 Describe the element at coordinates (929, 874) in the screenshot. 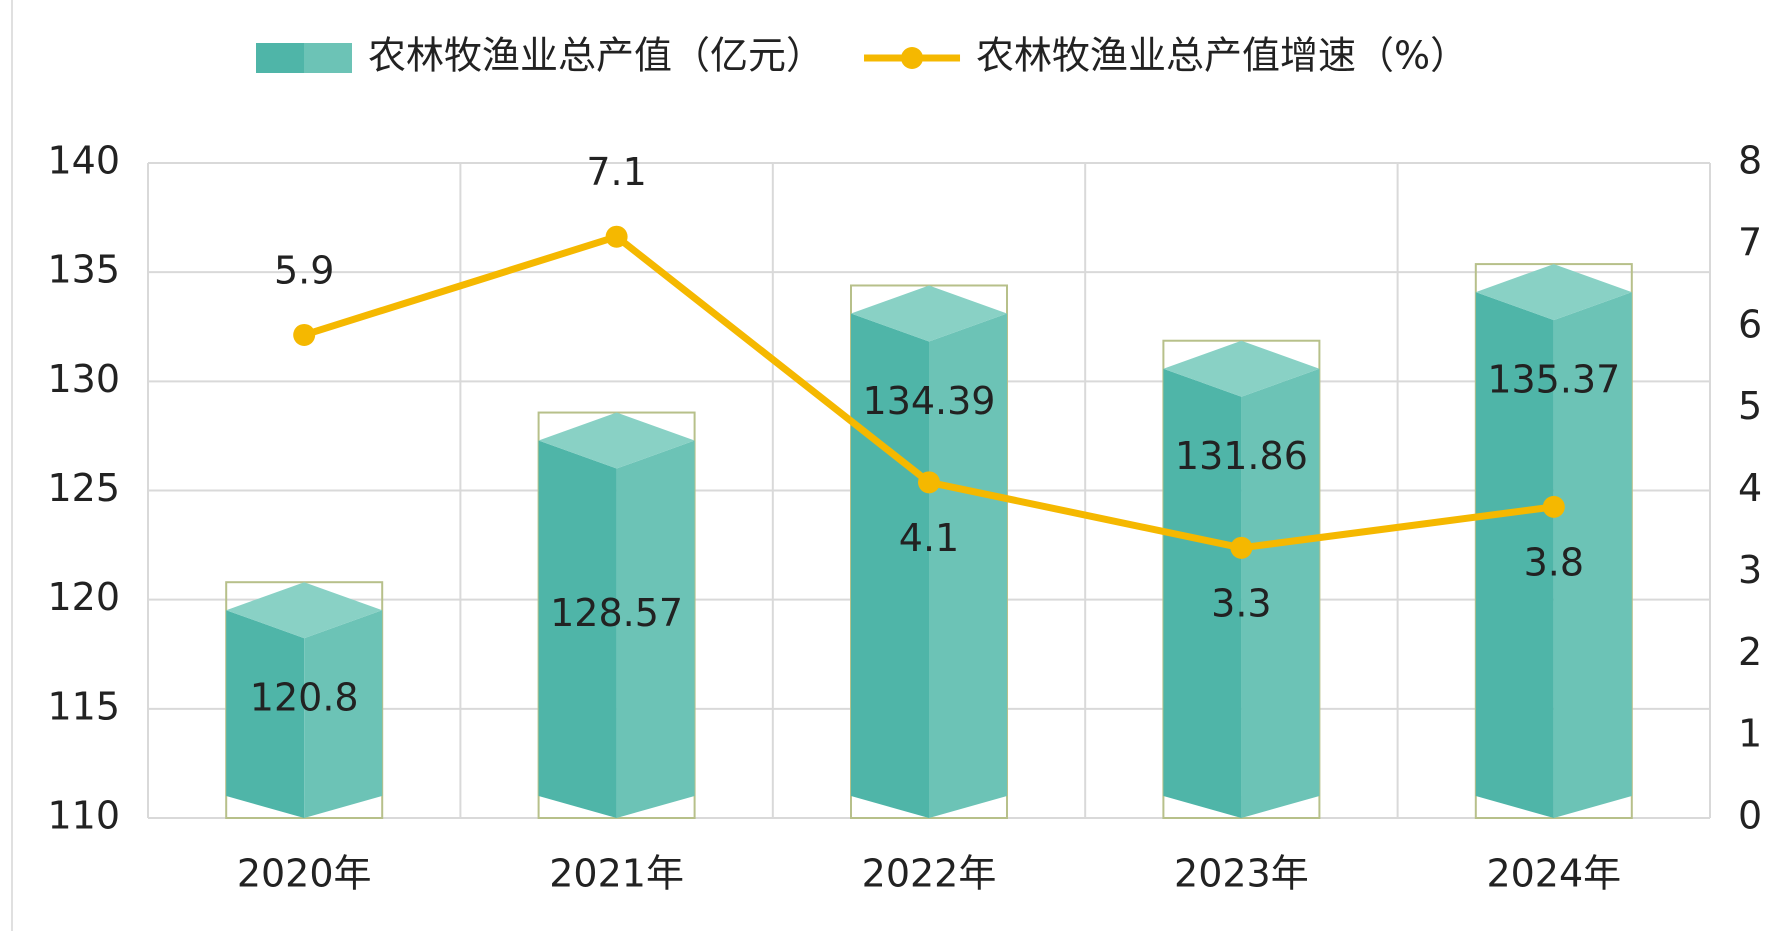

I see `x-tick-label: 2022年` at that location.